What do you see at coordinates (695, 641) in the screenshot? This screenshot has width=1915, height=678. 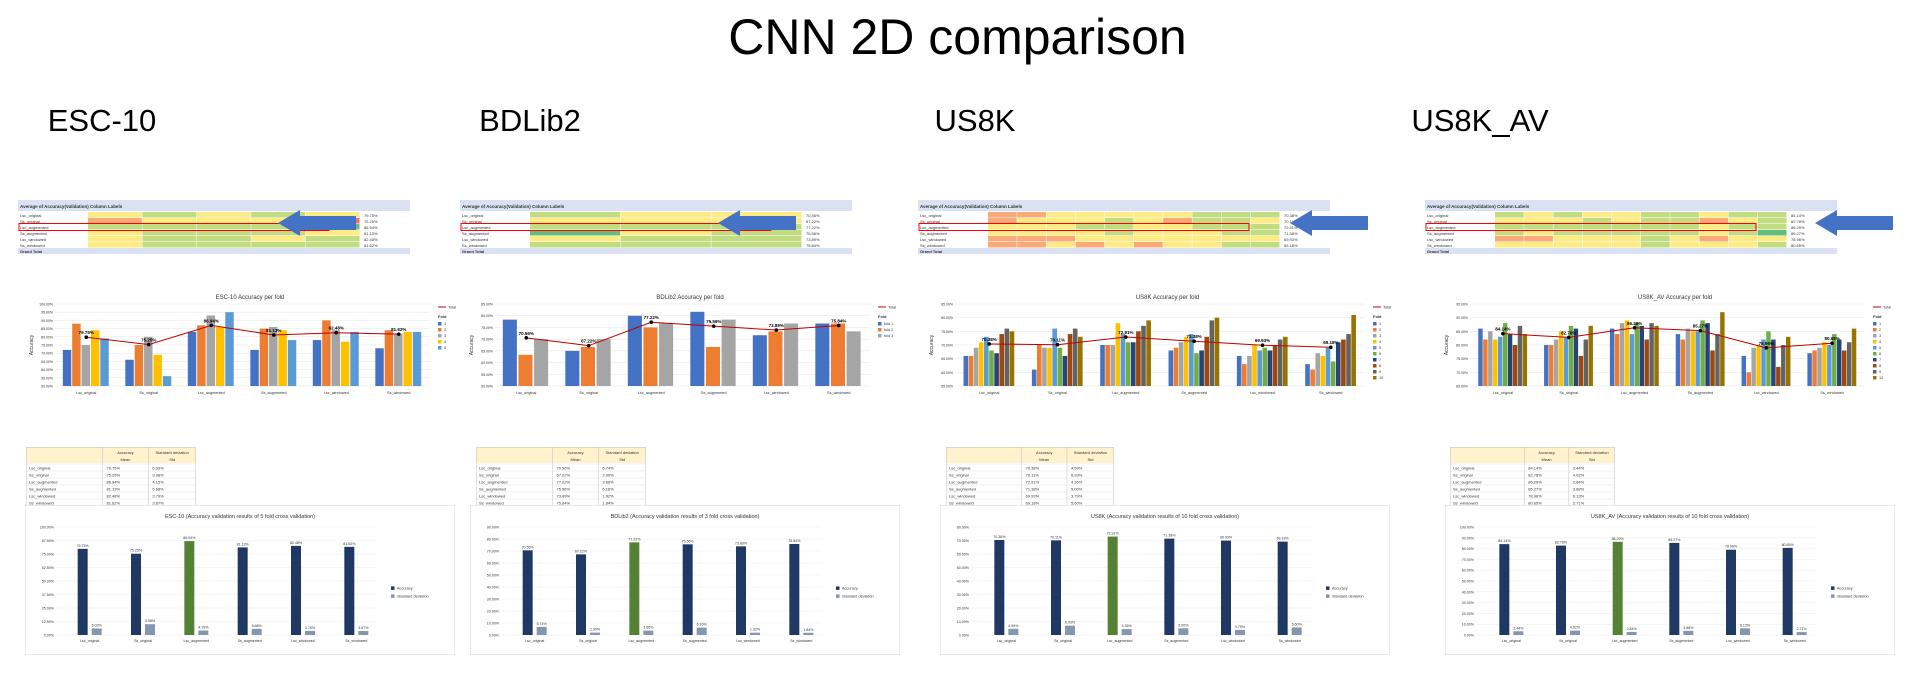 I see `x-tick-label: Ss_augmented` at bounding box center [695, 641].